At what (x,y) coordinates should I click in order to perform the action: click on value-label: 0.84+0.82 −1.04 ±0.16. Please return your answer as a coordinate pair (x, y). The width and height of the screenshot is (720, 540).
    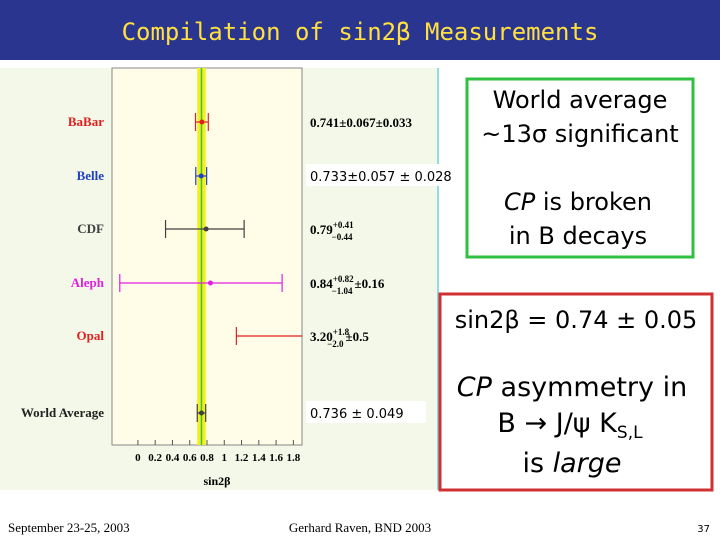
    Looking at the image, I should click on (347, 285).